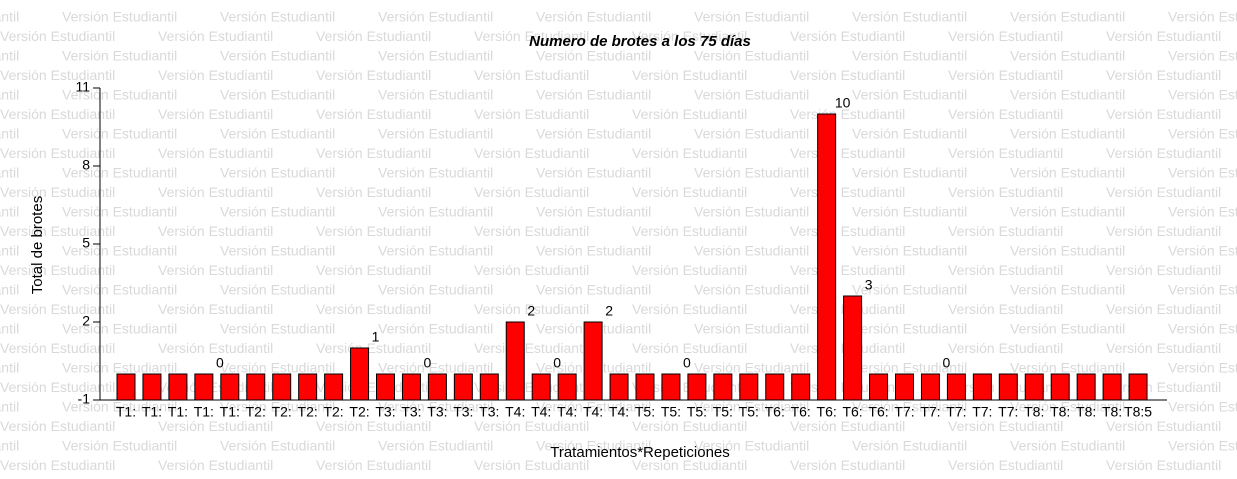 This screenshot has width=1237, height=479. I want to click on x-tick-label: T8:5, so click(1138, 412).